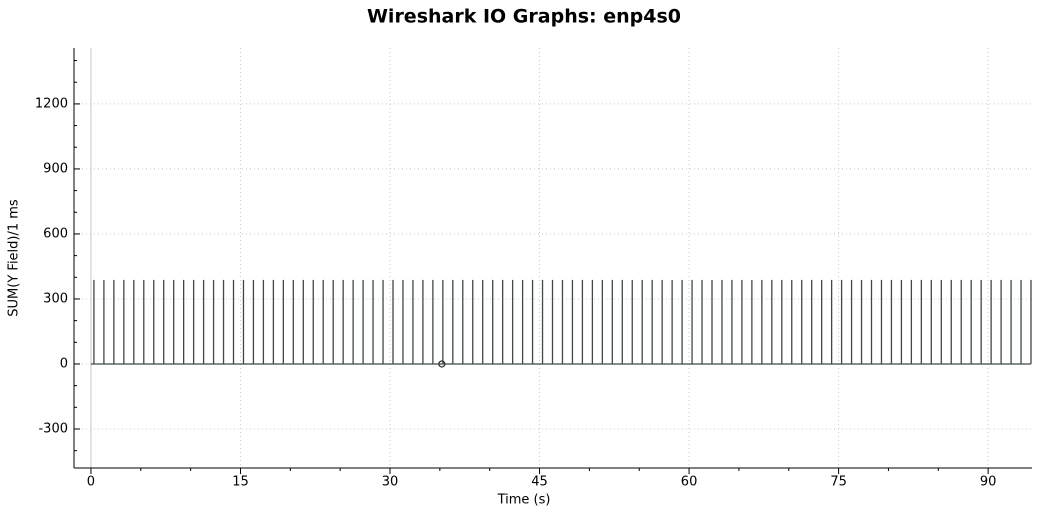 The height and width of the screenshot is (516, 1048). What do you see at coordinates (14, 258) in the screenshot?
I see `y-axis-label: SUM(Y Field)/1 ms` at bounding box center [14, 258].